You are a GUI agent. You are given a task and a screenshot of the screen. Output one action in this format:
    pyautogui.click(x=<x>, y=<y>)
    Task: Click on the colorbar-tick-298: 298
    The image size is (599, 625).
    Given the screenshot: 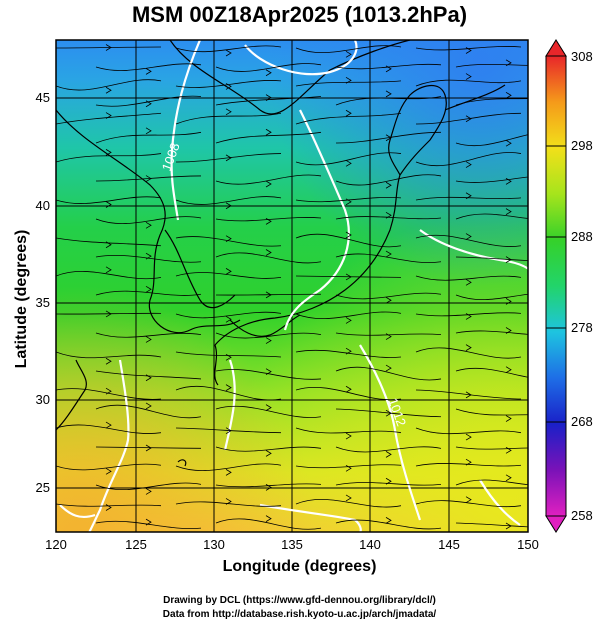 What is the action you would take?
    pyautogui.click(x=582, y=145)
    